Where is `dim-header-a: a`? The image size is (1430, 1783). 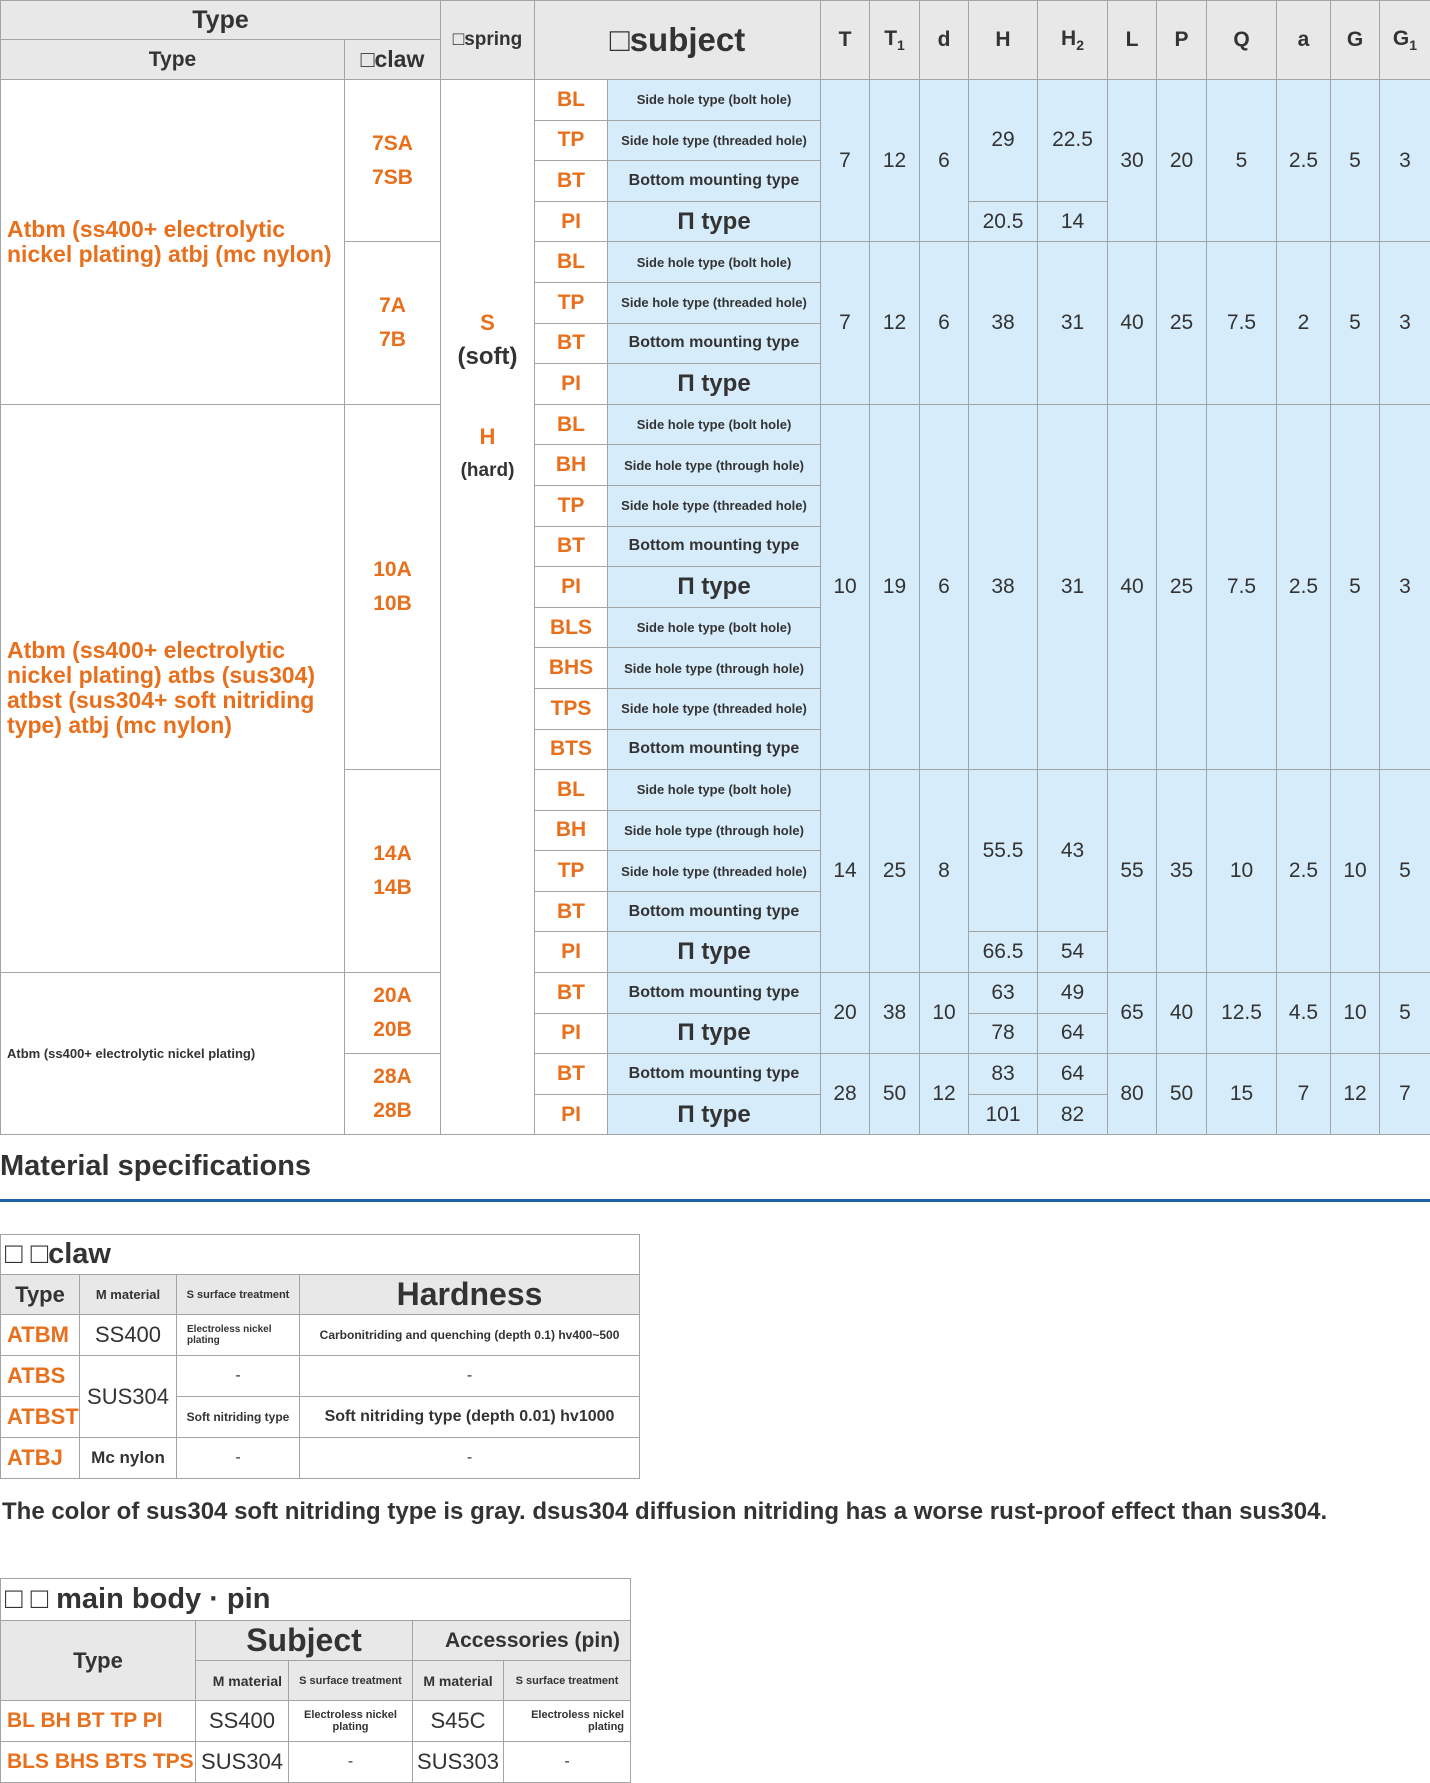
dim-header-a: a is located at coordinates (1304, 40).